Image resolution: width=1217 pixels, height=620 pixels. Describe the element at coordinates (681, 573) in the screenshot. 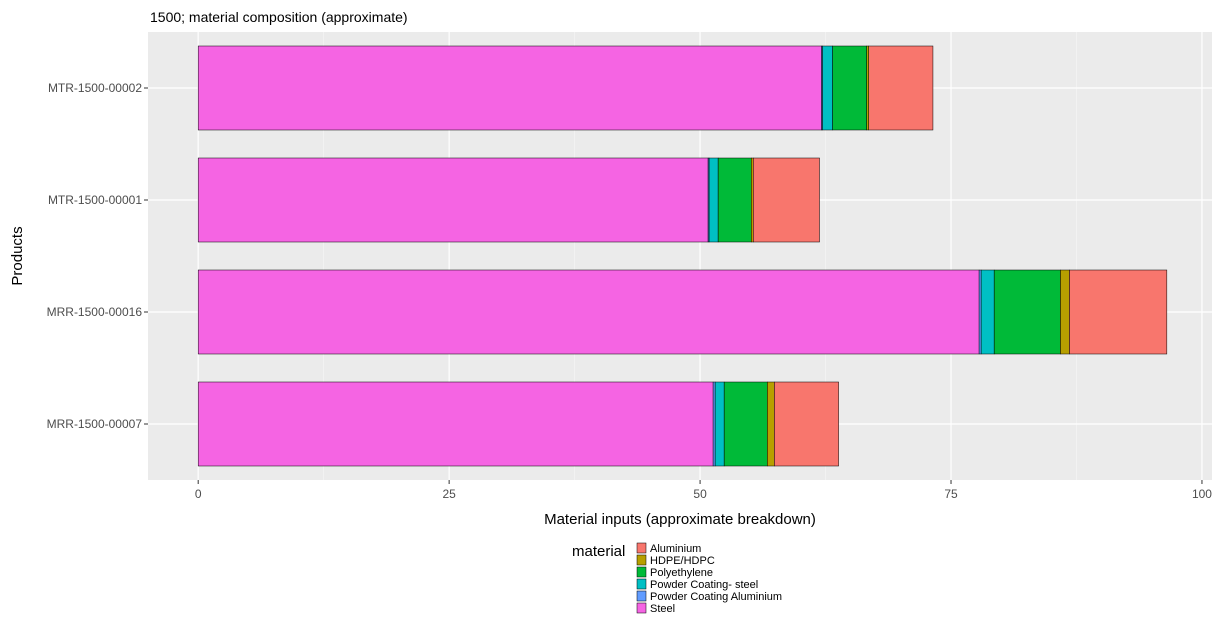

I see `legend-label: Polyethylene` at that location.